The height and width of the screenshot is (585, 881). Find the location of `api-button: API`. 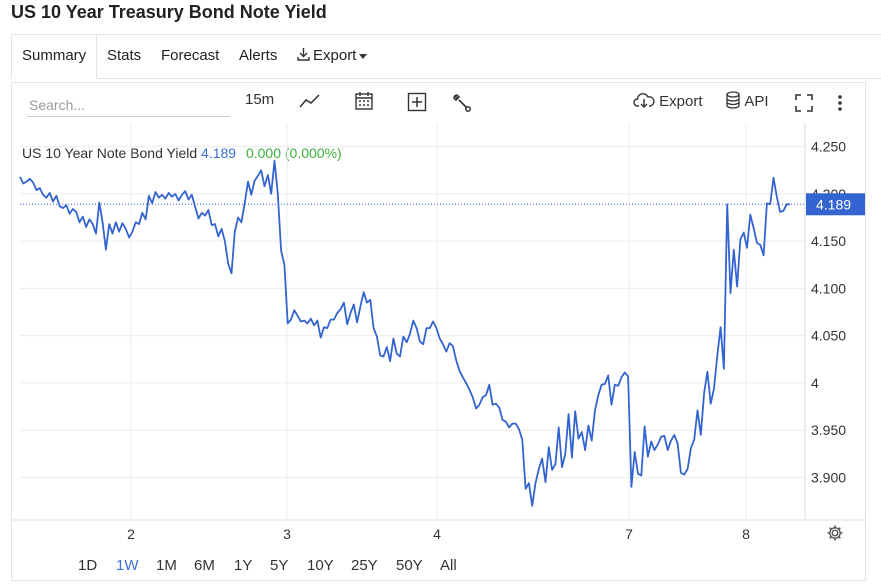

api-button: API is located at coordinates (747, 102).